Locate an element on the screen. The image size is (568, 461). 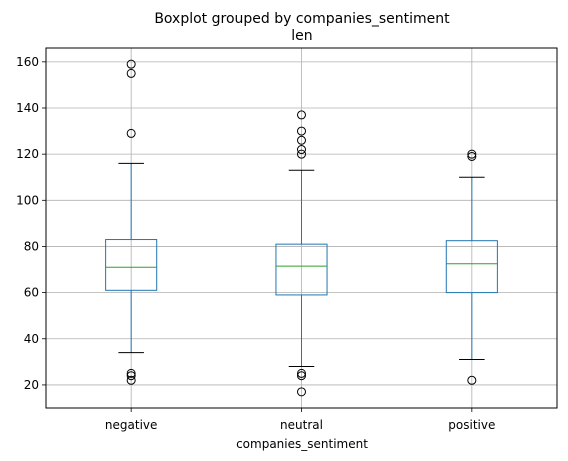
x-tick-label: neutral is located at coordinates (301, 425).